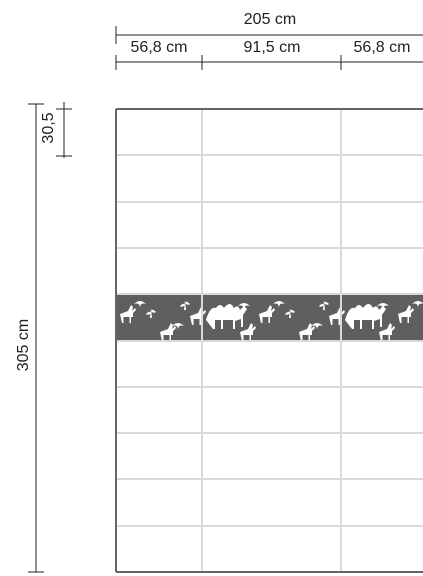 The image size is (423, 576). I want to click on segment-left-label: 56,8 cm, so click(159, 47).